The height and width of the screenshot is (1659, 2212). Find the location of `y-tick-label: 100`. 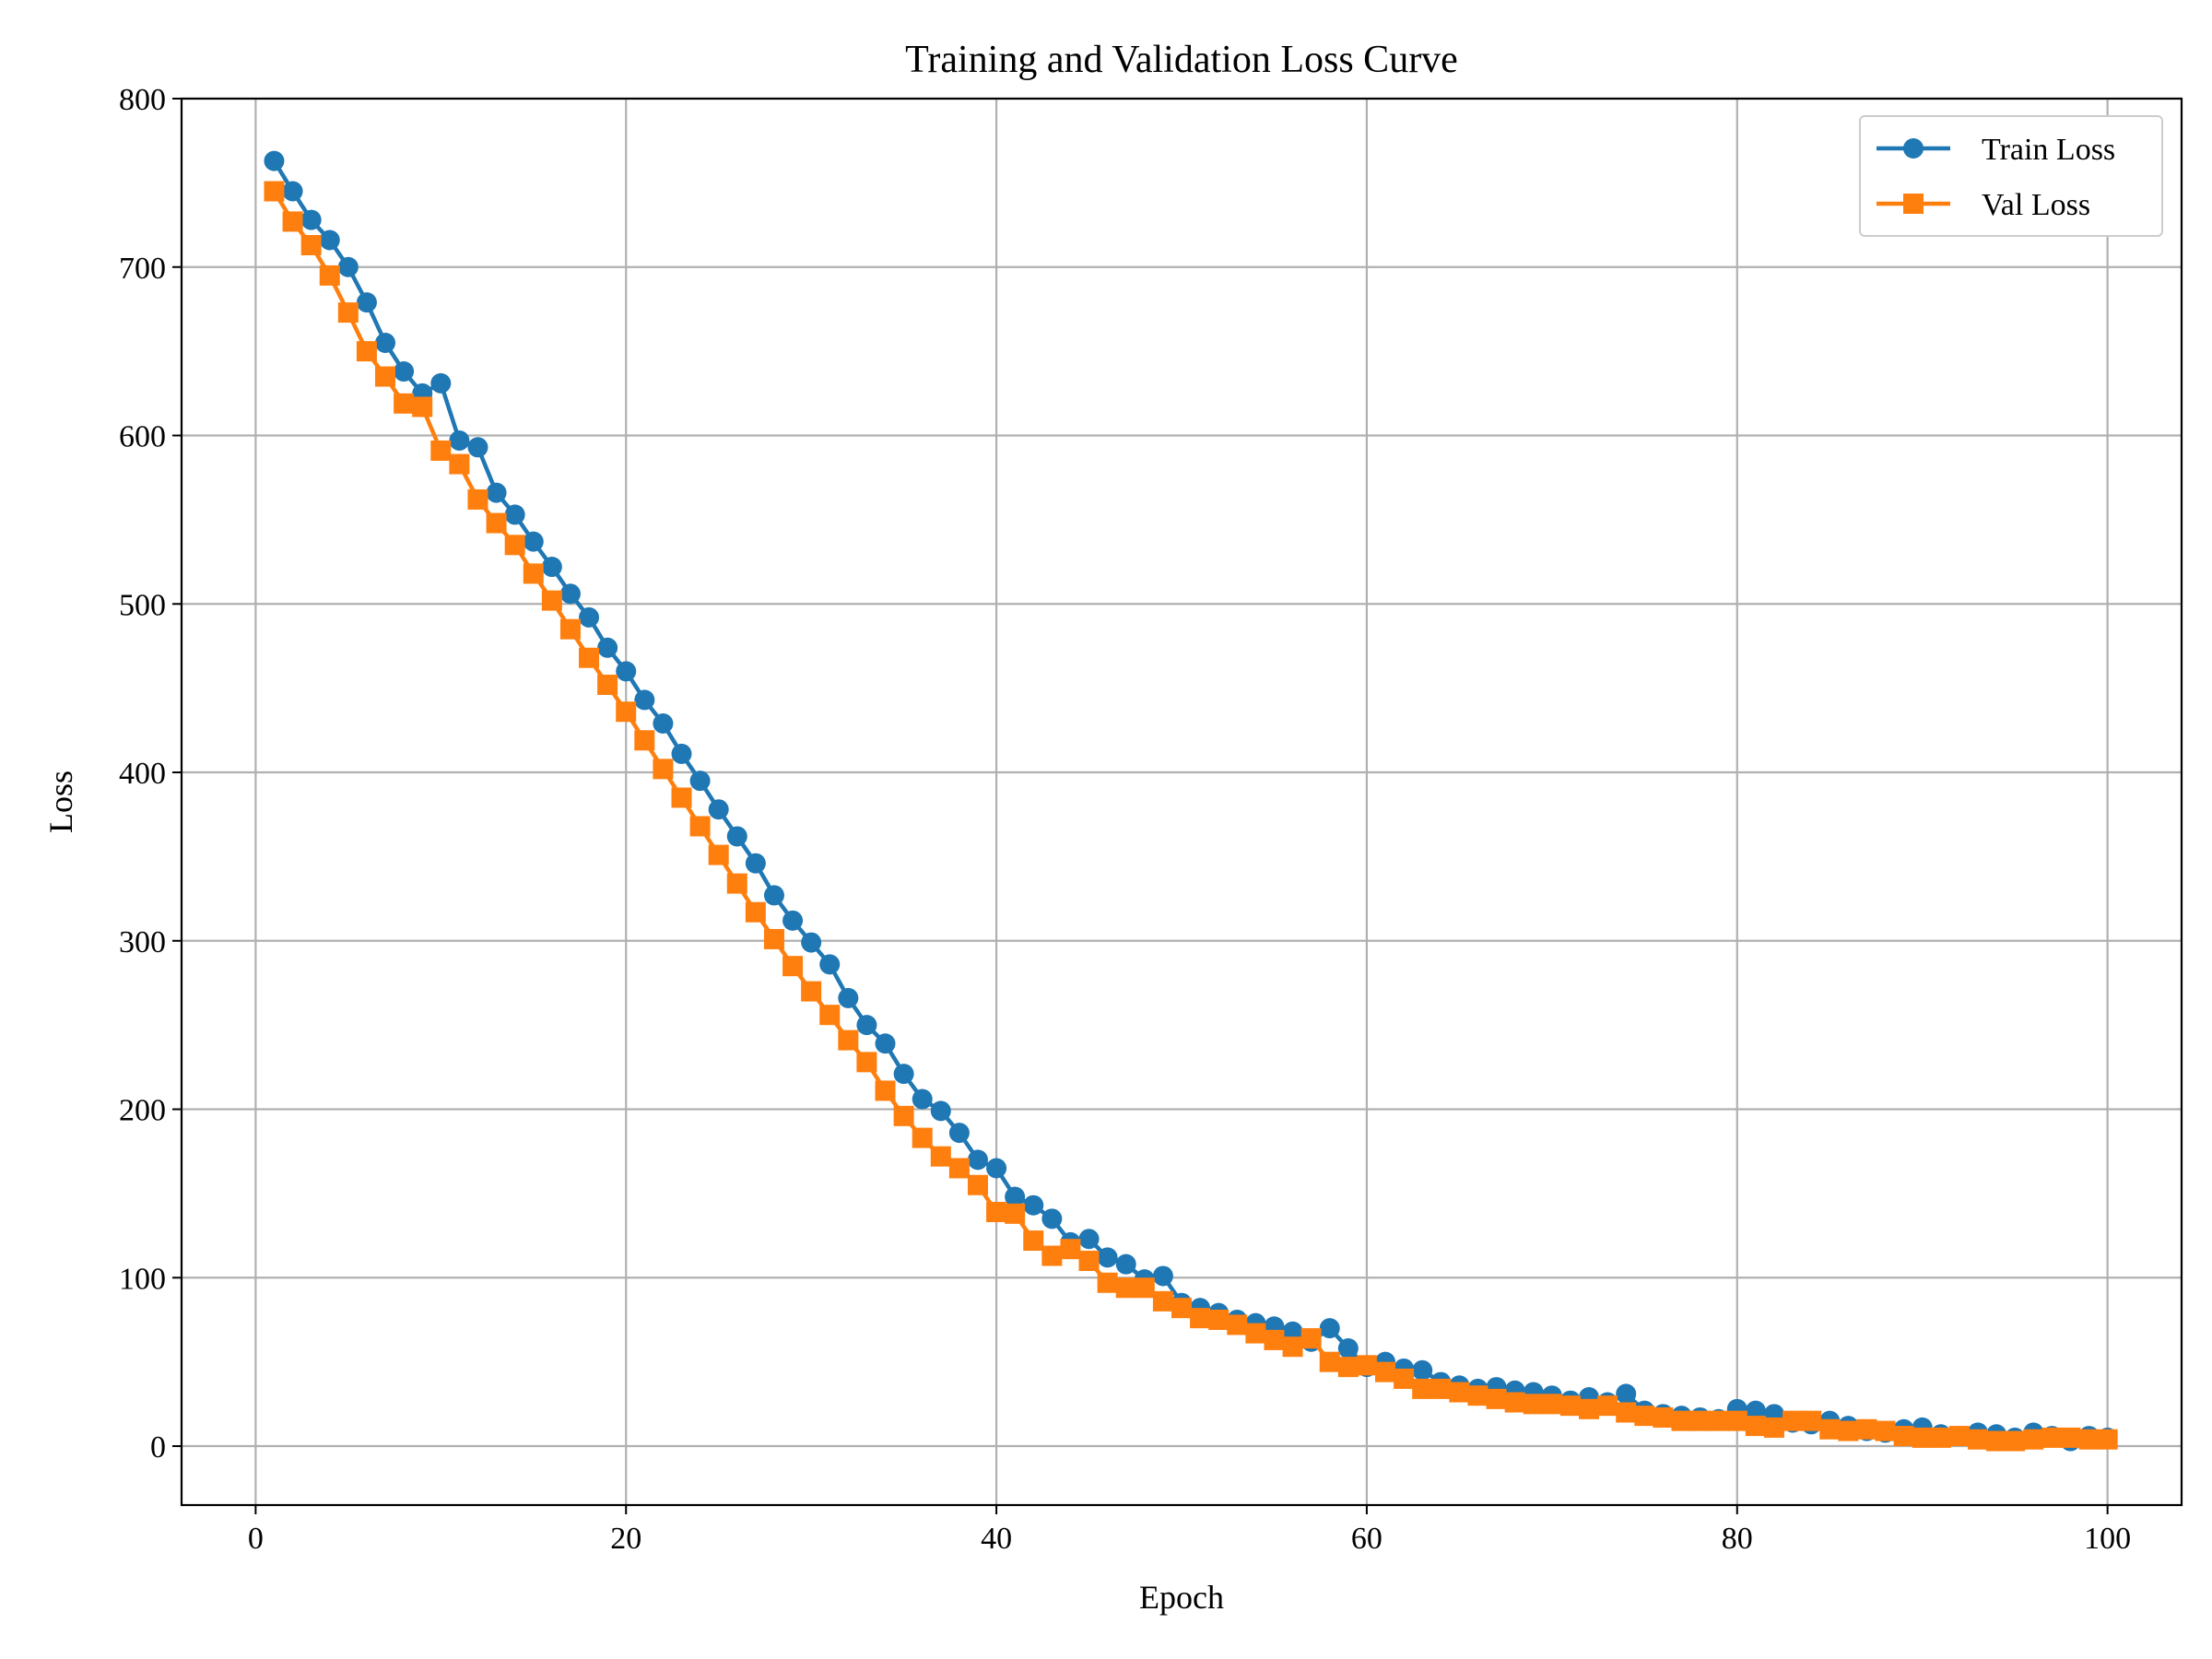

y-tick-label: 100 is located at coordinates (142, 1279).